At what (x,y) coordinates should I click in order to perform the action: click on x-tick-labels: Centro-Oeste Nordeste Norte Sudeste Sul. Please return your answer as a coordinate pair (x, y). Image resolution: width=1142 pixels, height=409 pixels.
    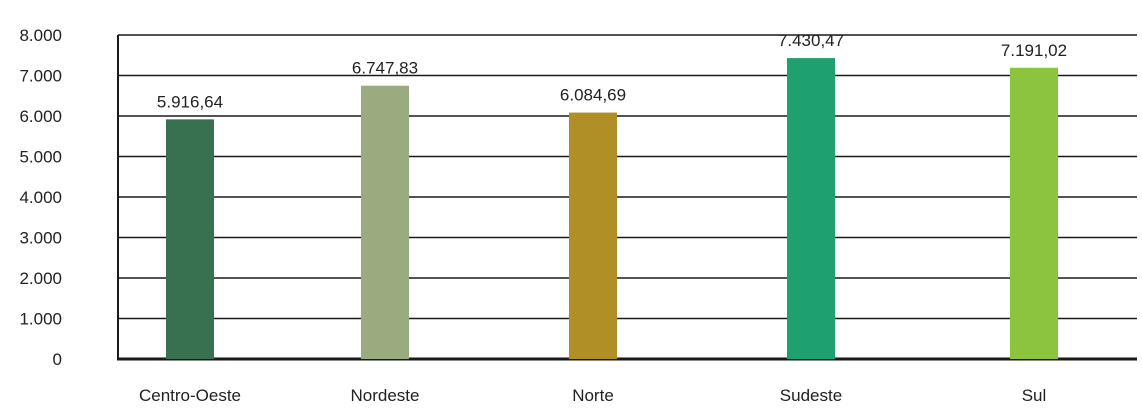
    Looking at the image, I should click on (592, 395).